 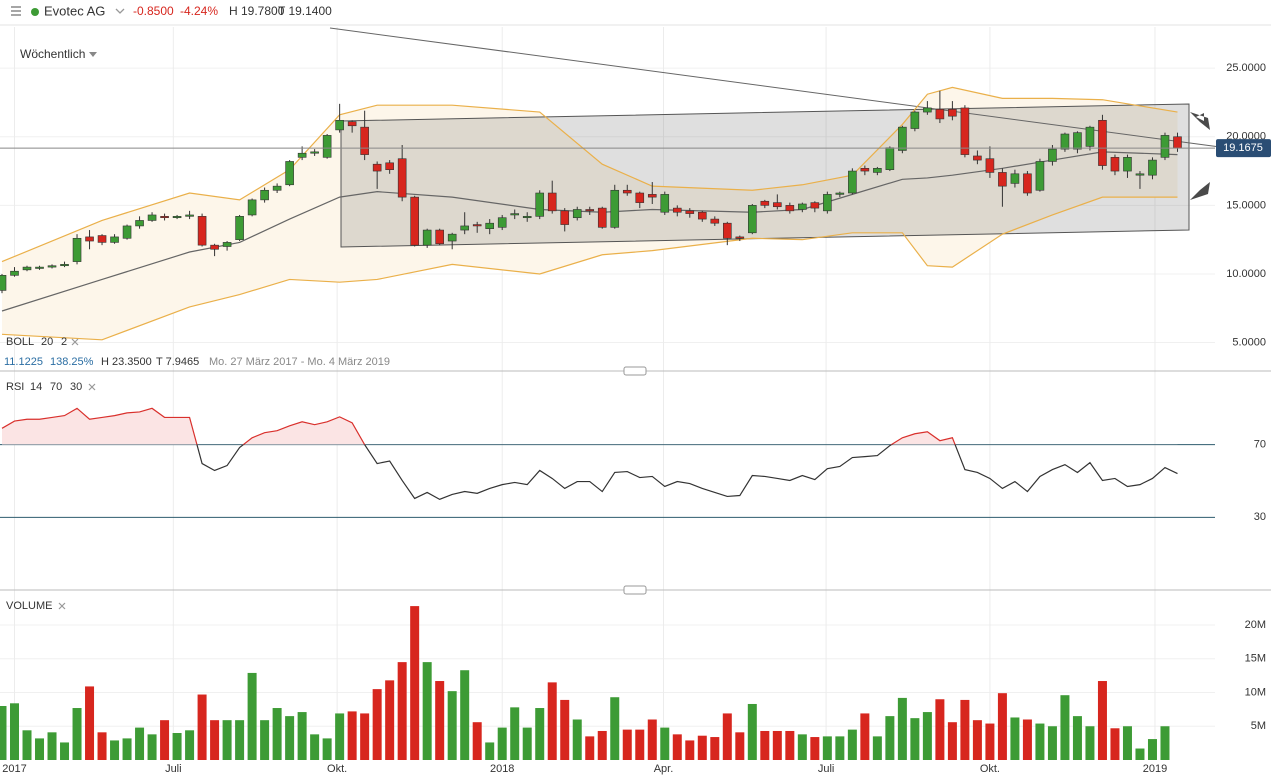 What do you see at coordinates (16, 11) in the screenshot?
I see `menu-icon` at bounding box center [16, 11].